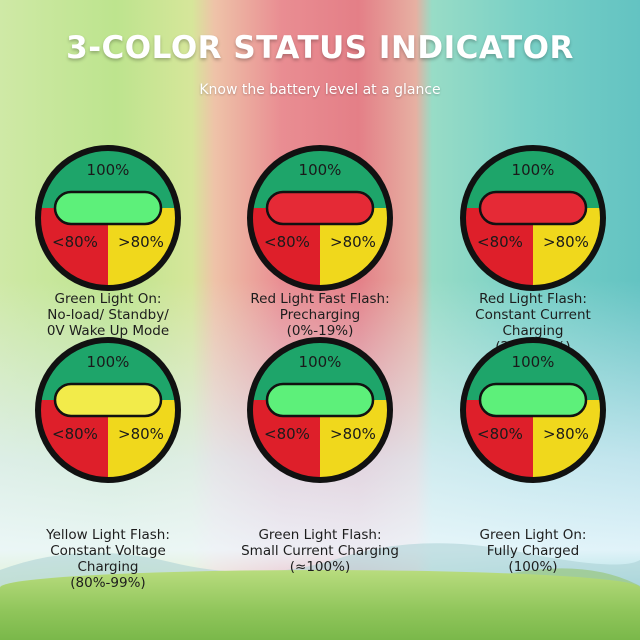 The image size is (640, 640). What do you see at coordinates (533, 299) in the screenshot?
I see `caption-line: Red Light Flash:` at bounding box center [533, 299].